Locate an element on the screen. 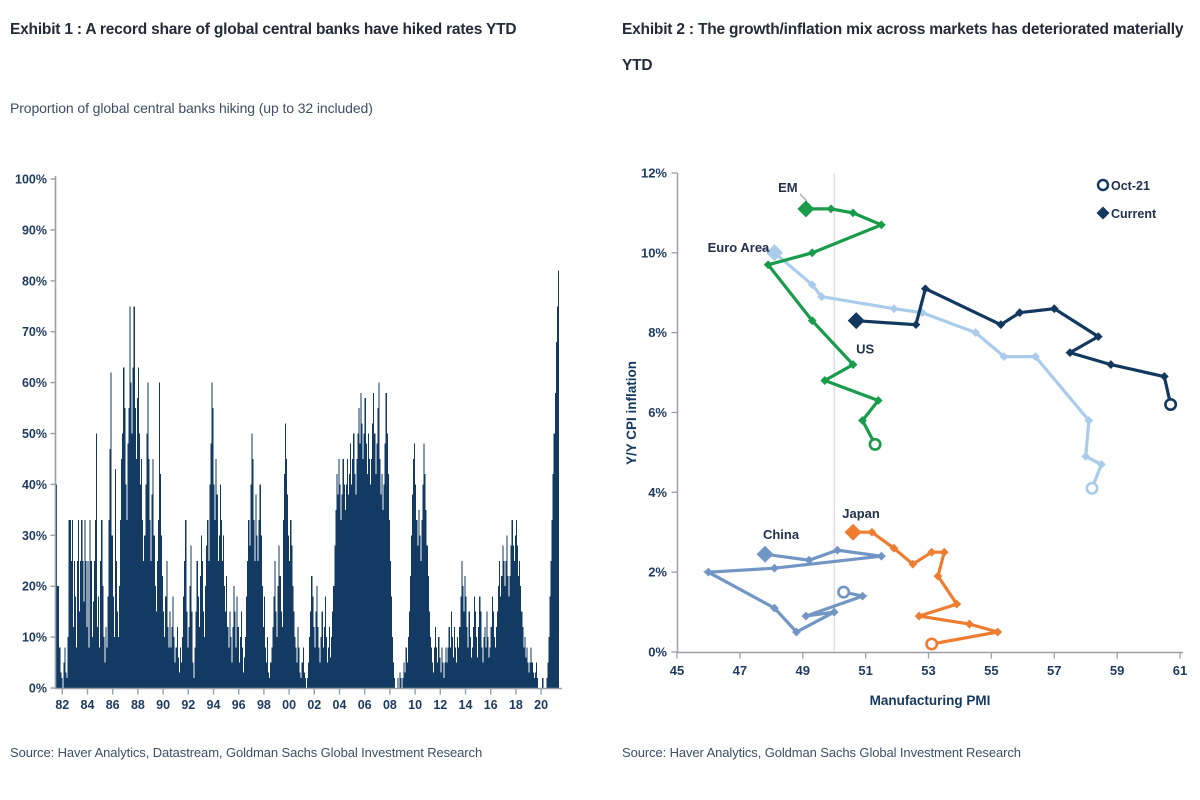 The height and width of the screenshot is (800, 1200). y-tick-label: 30% is located at coordinates (34, 536).